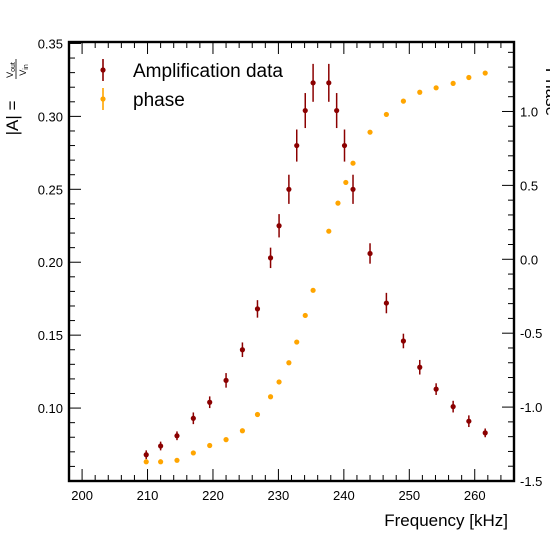 Image resolution: width=550 pixels, height=550 pixels. What do you see at coordinates (50, 189) in the screenshot?
I see `y-left-tick-label: 0.25` at bounding box center [50, 189].